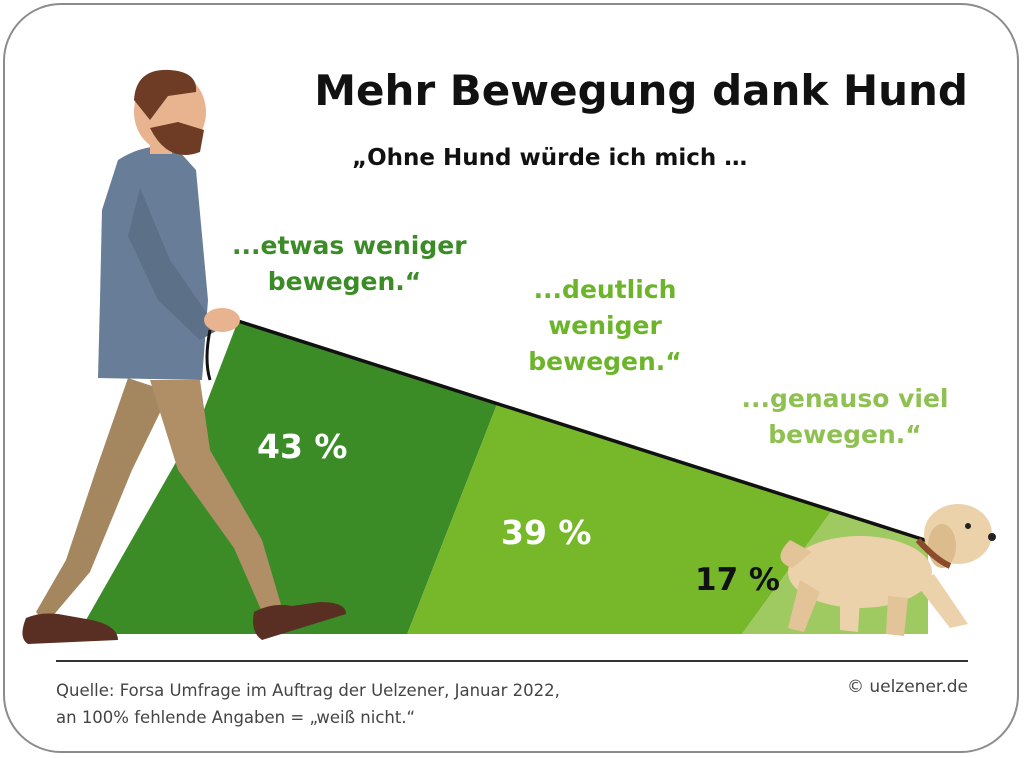 The image size is (1024, 758). Describe the element at coordinates (302, 446) in the screenshot. I see `value-label-43: 43 %` at that location.